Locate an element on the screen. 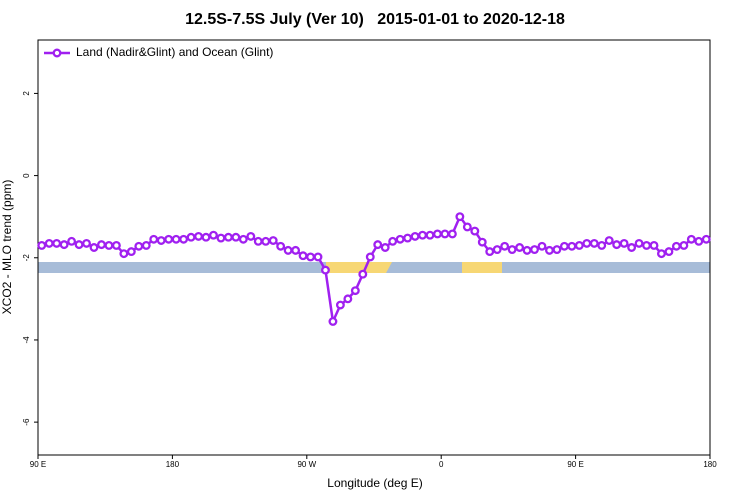 The height and width of the screenshot is (500, 750). legend-marker is located at coordinates (57, 53).